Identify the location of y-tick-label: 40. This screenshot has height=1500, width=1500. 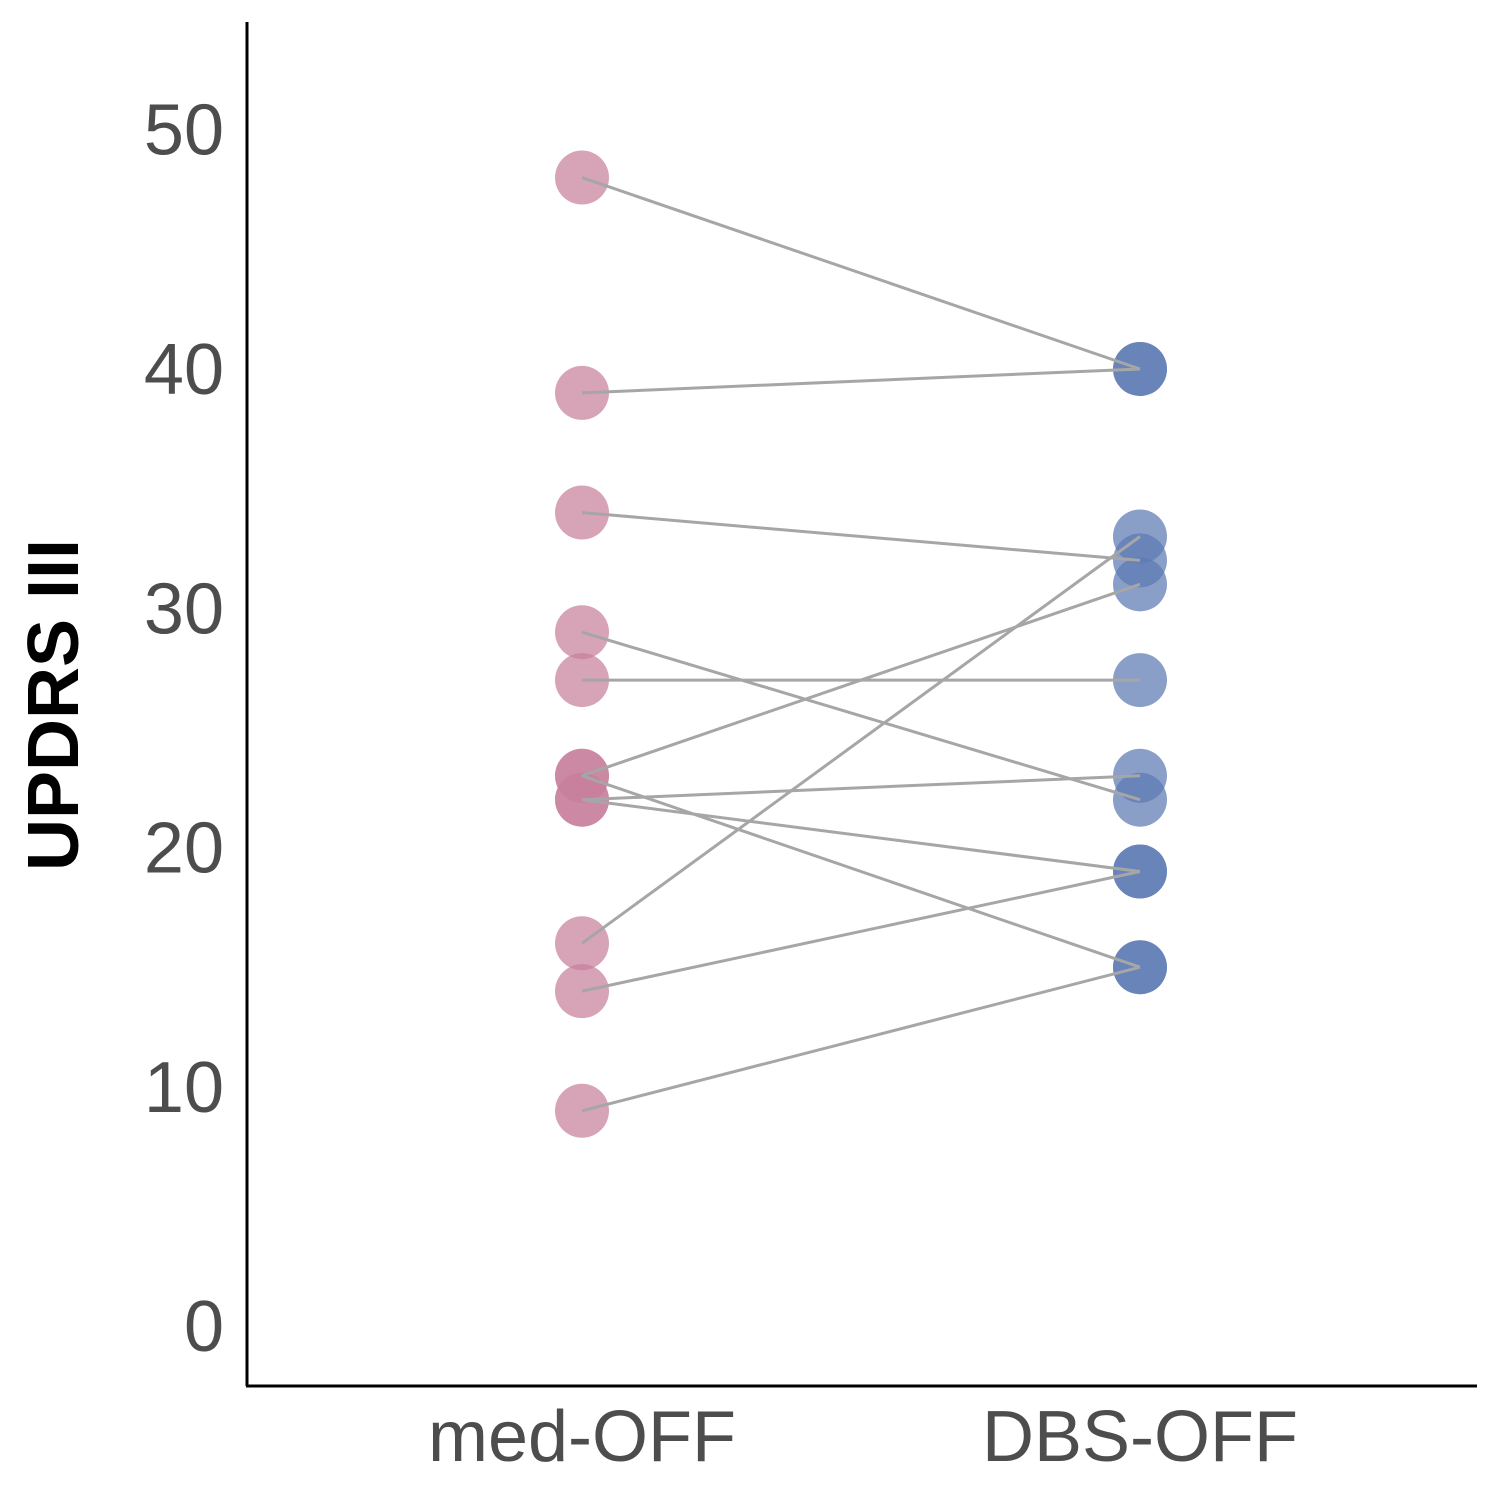
(184, 370).